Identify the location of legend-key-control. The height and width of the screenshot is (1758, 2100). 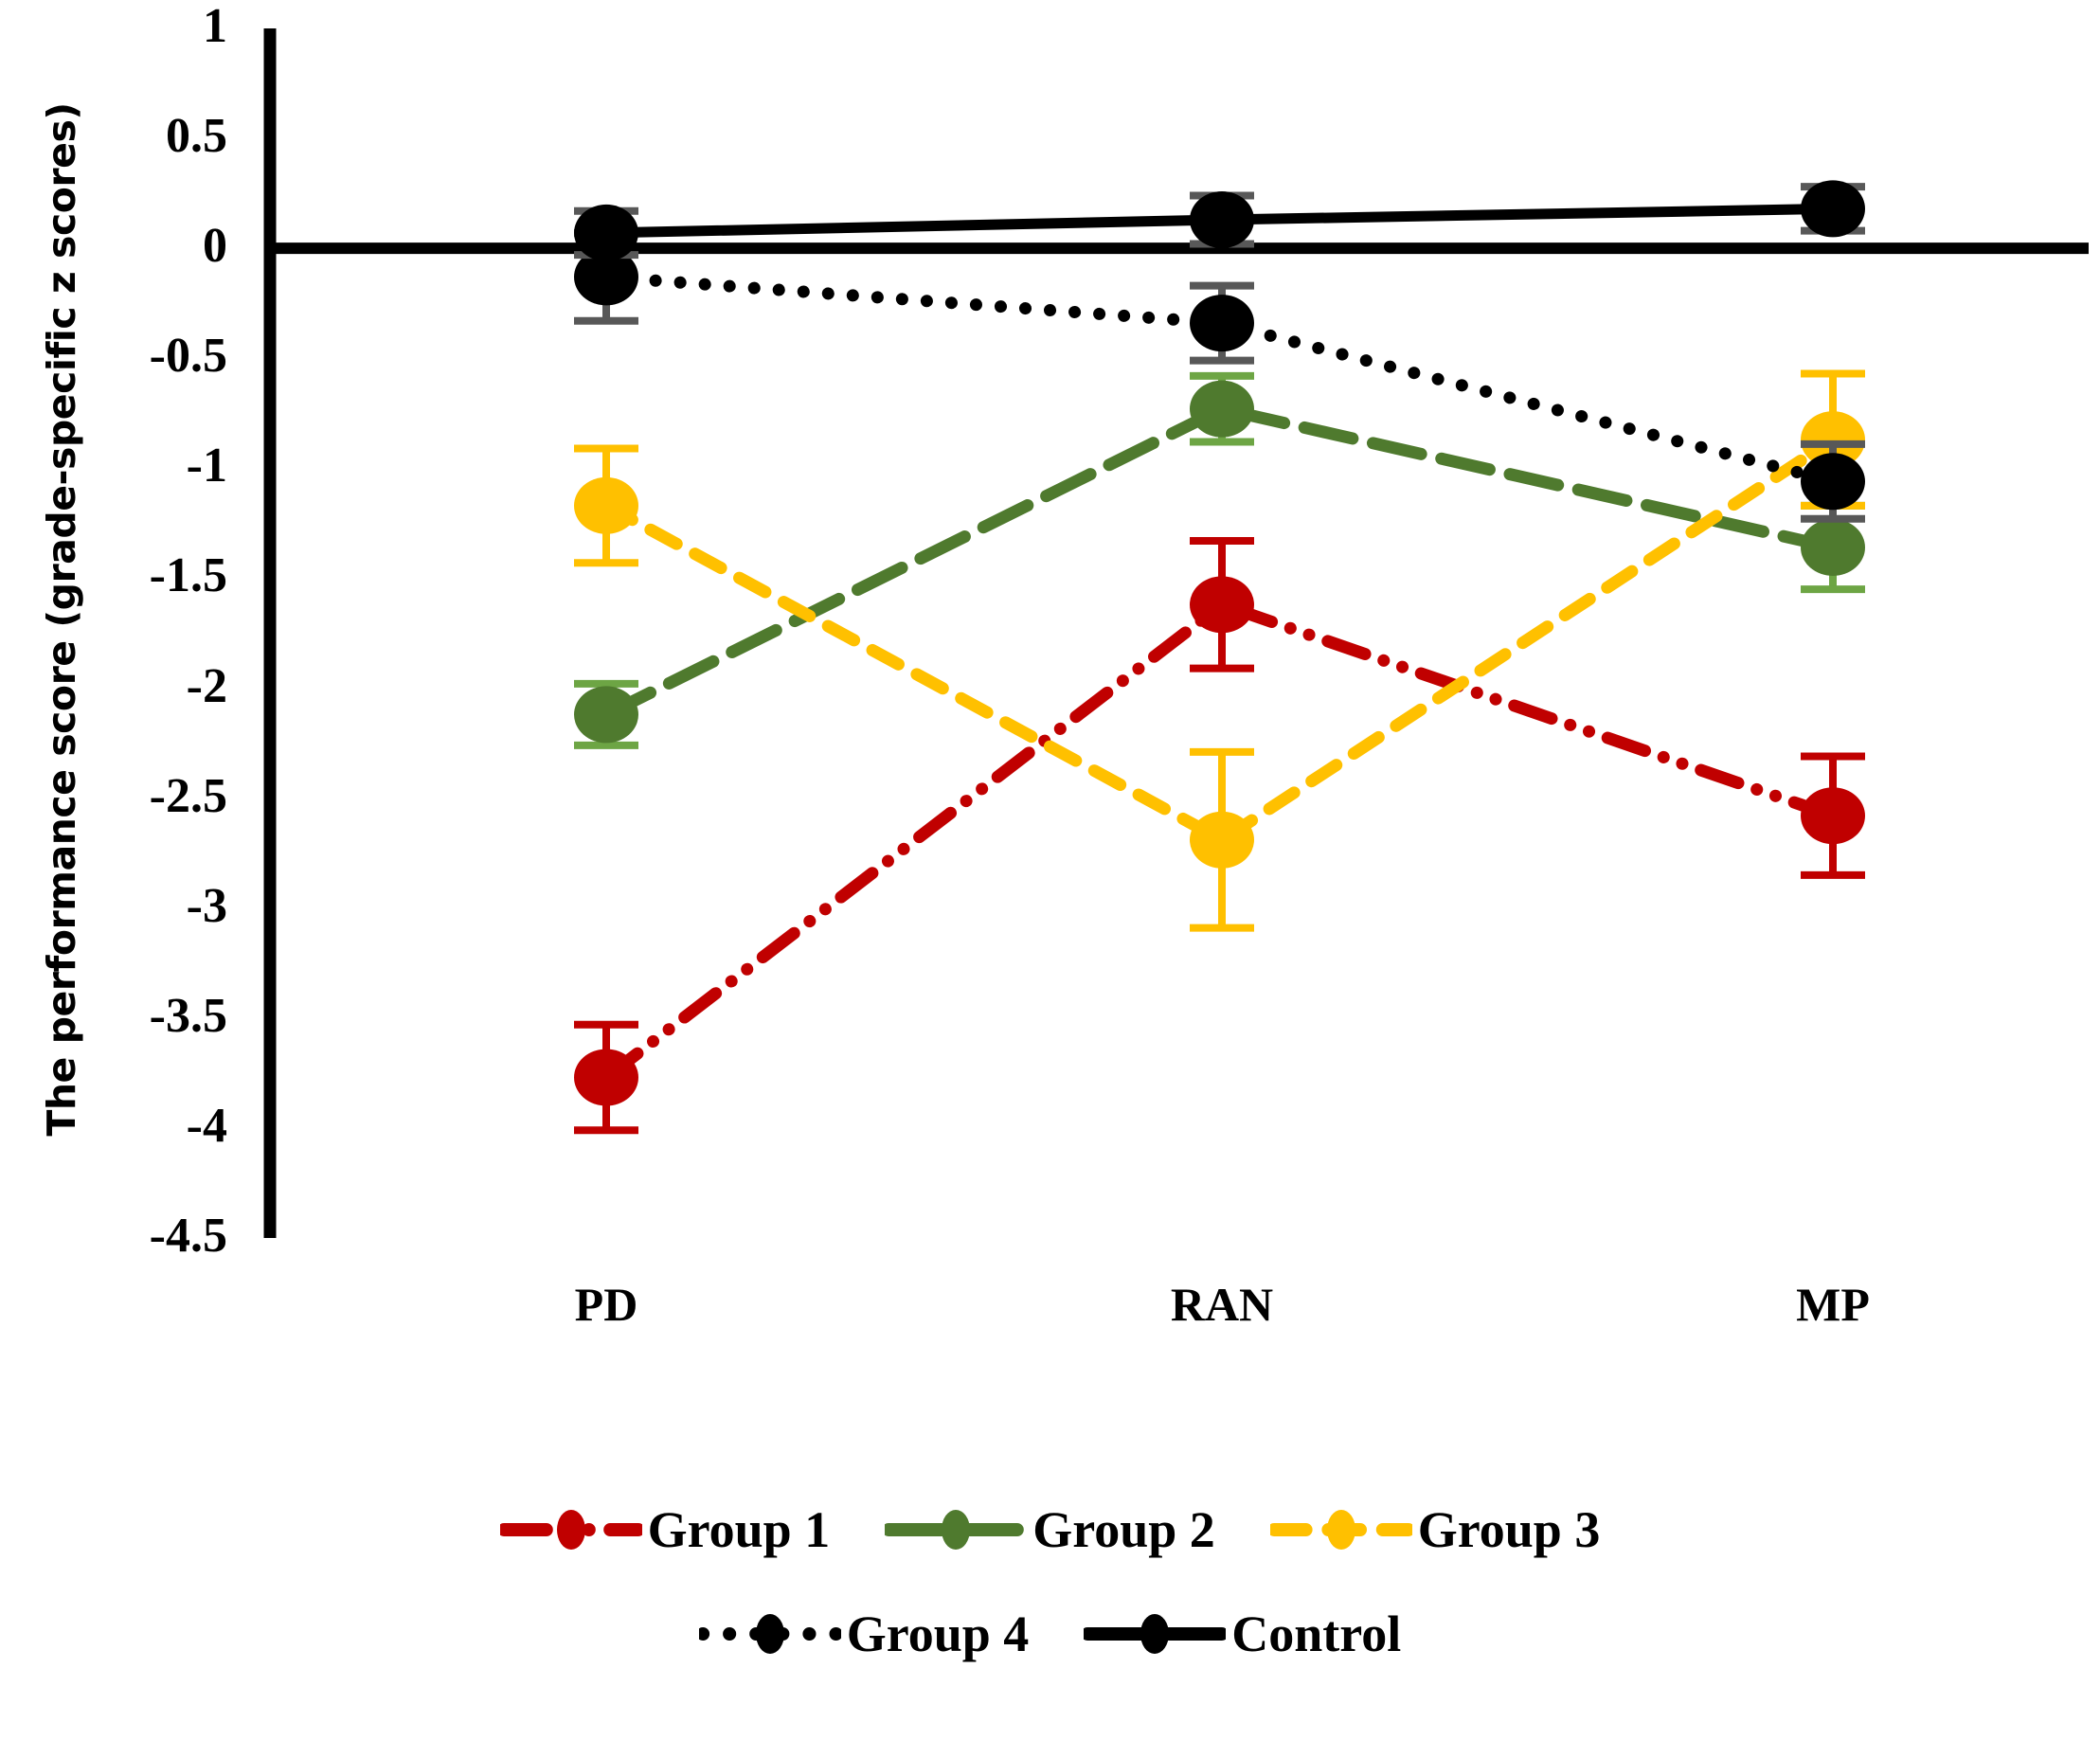
(1155, 1634).